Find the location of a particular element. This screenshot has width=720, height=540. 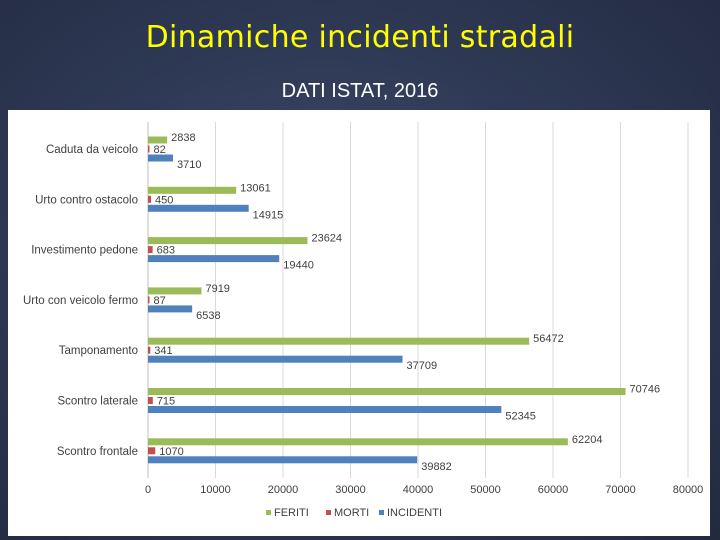

data-label-incidenti: 14915 is located at coordinates (268, 215).